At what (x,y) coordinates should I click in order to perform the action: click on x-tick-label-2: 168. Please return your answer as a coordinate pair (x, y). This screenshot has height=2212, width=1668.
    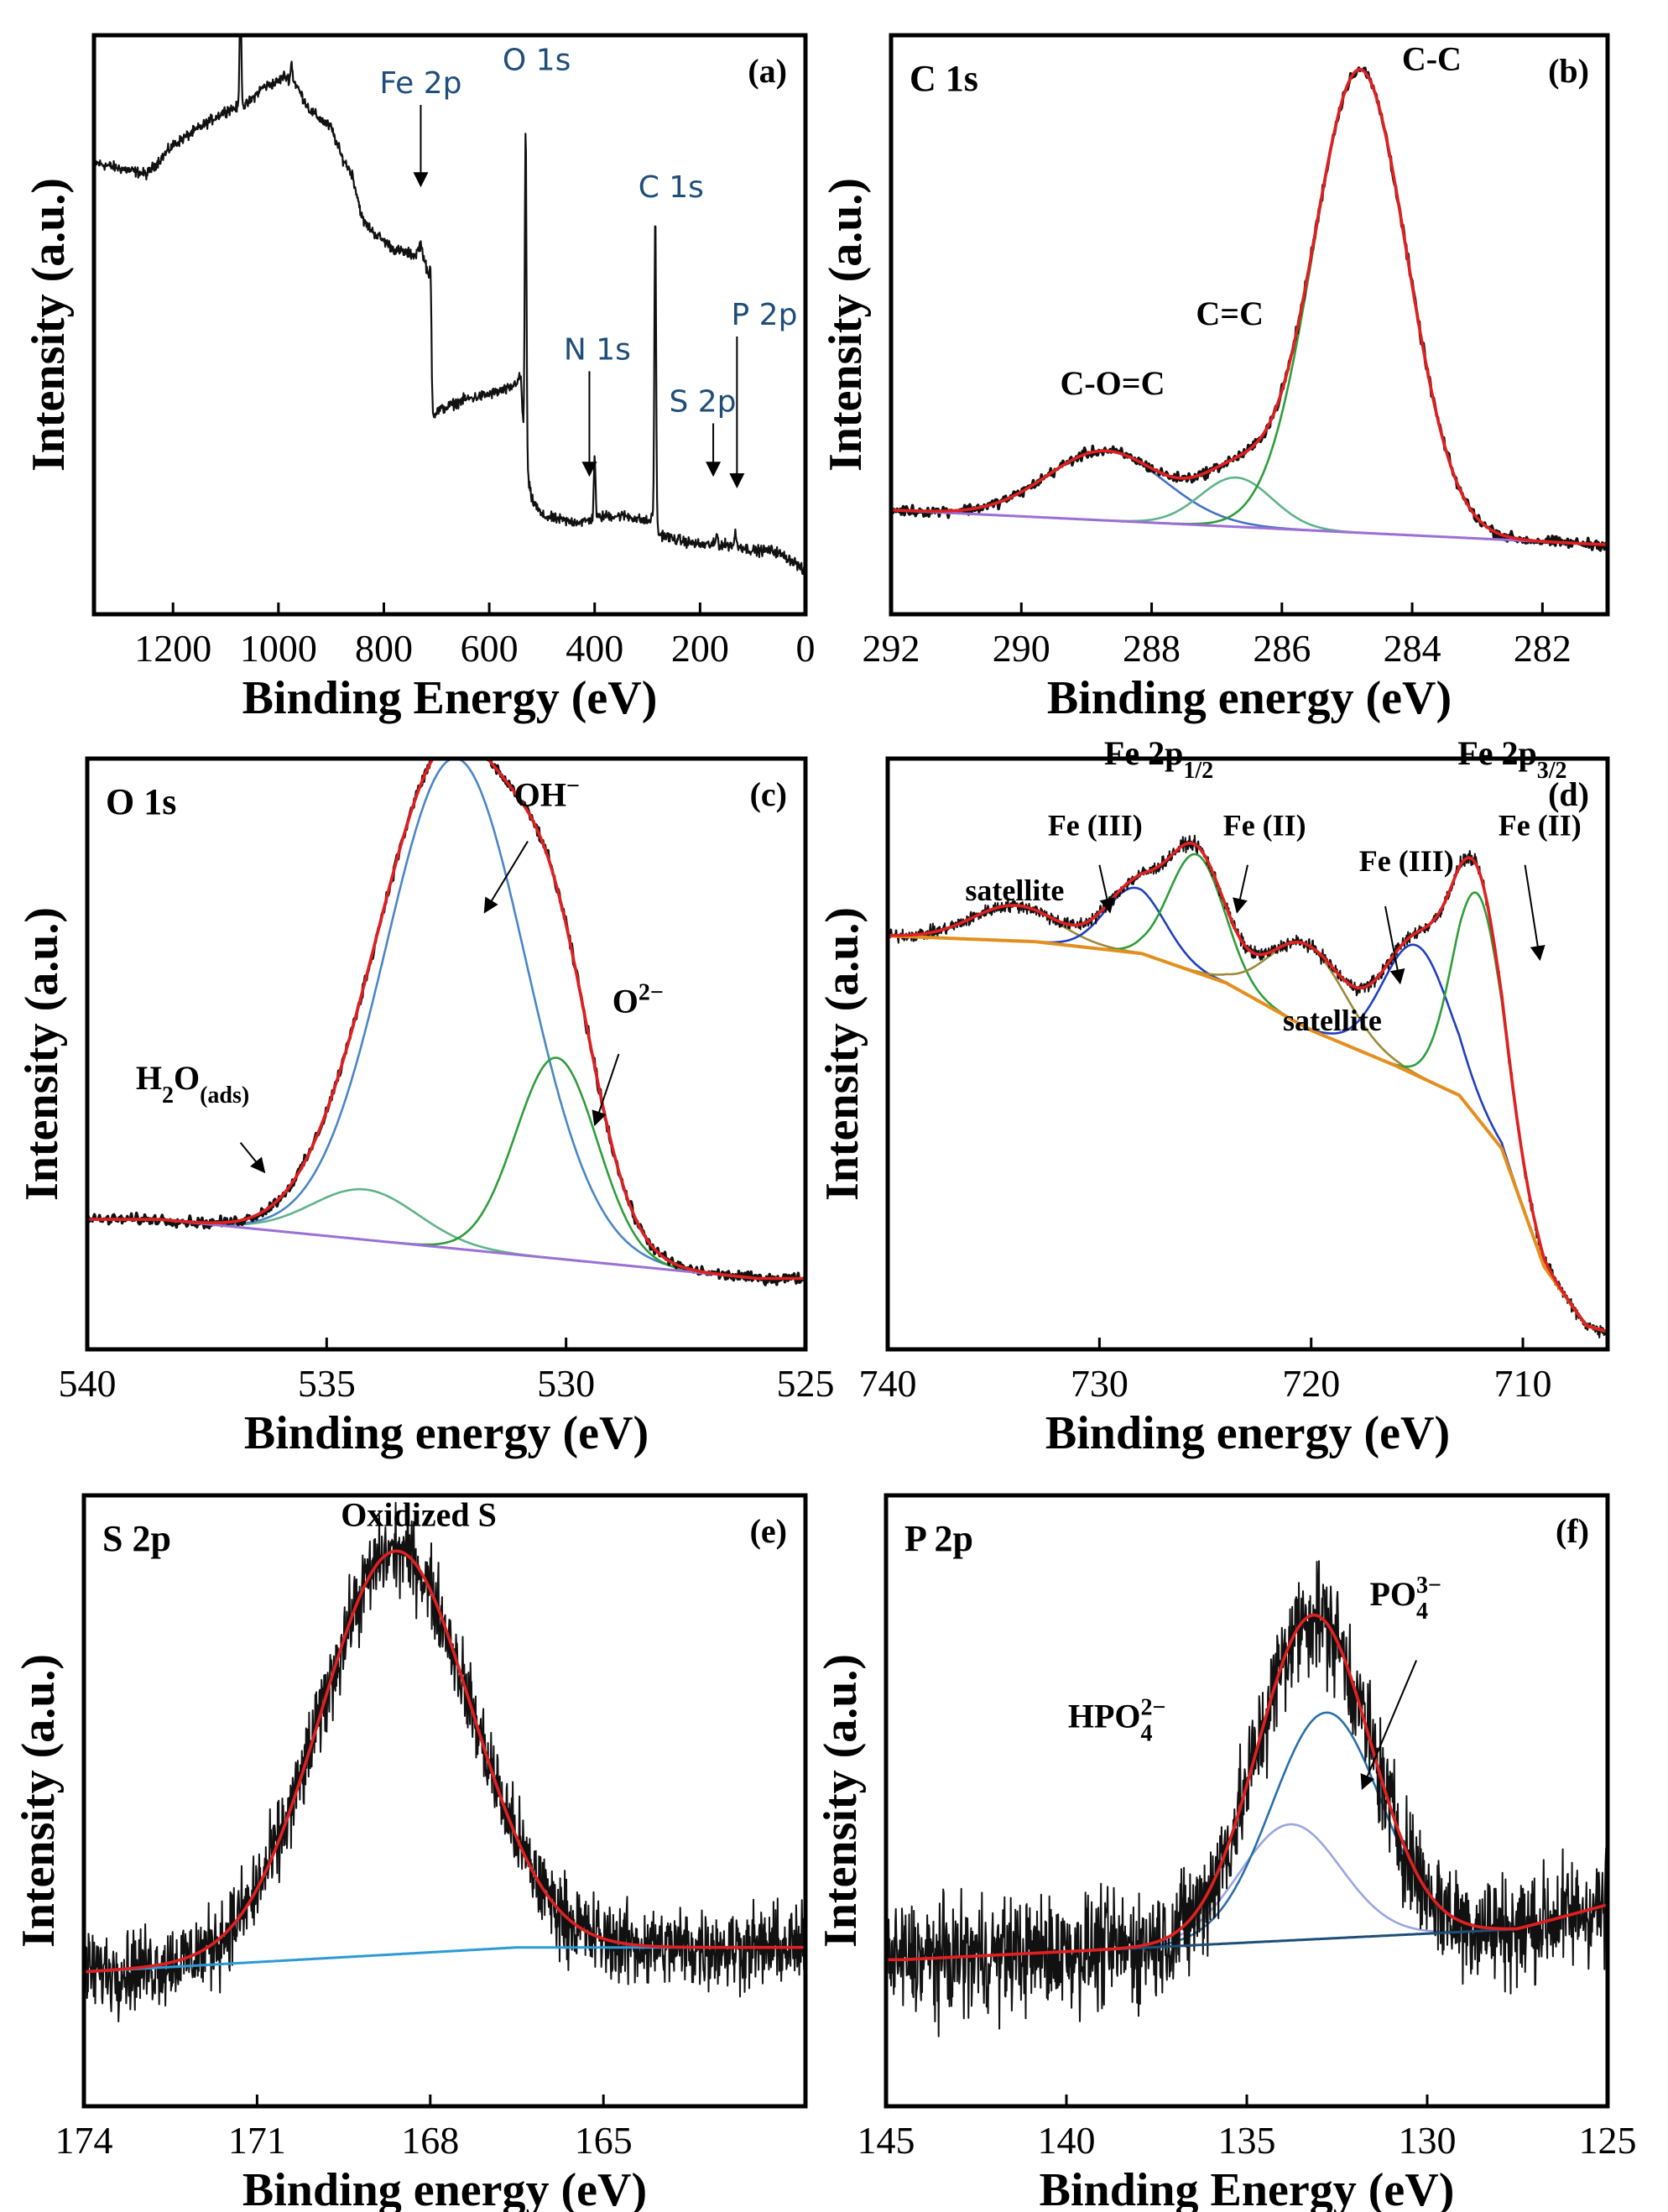
    Looking at the image, I should click on (430, 2140).